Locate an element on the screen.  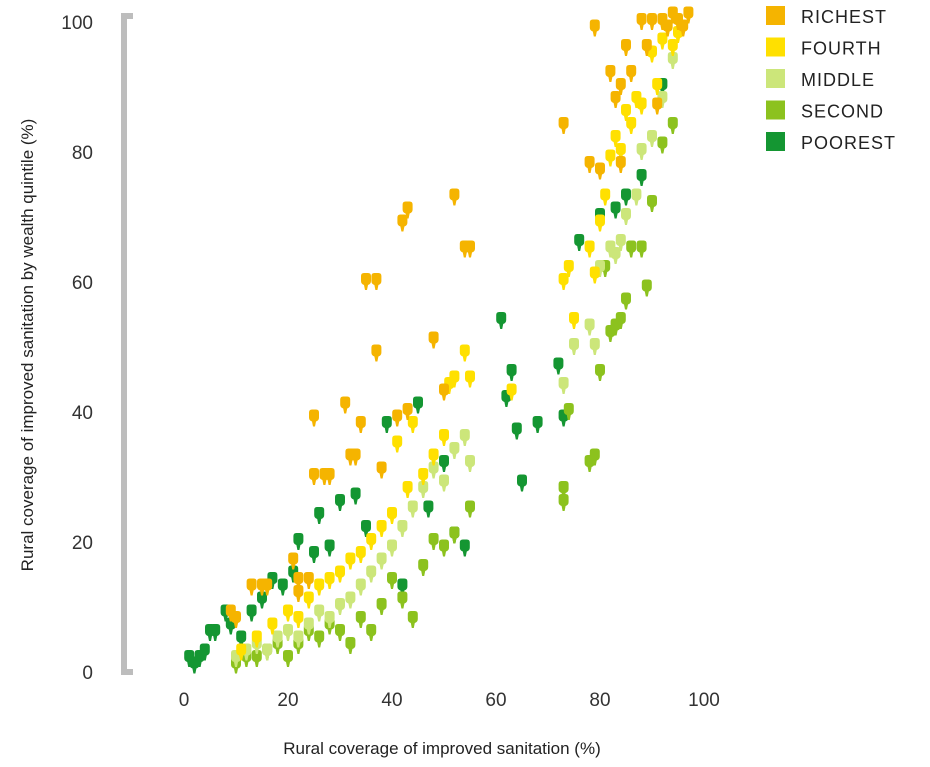
x-tick-label: 20 is located at coordinates (287, 700).